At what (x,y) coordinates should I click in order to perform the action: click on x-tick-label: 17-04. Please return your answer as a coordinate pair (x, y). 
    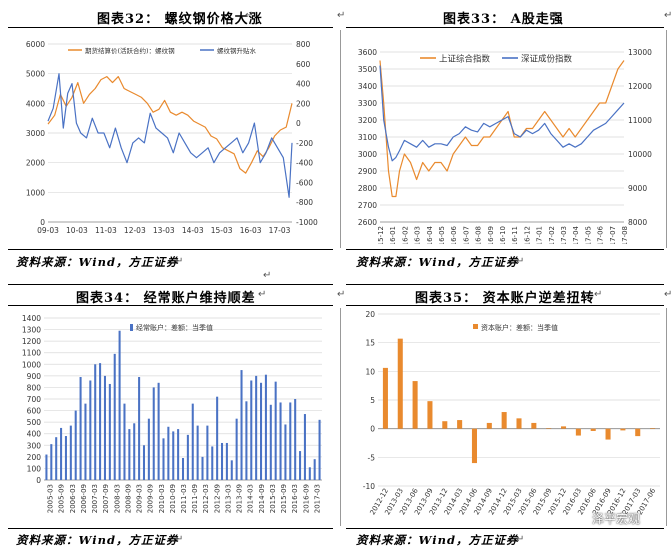
    Looking at the image, I should click on (576, 234).